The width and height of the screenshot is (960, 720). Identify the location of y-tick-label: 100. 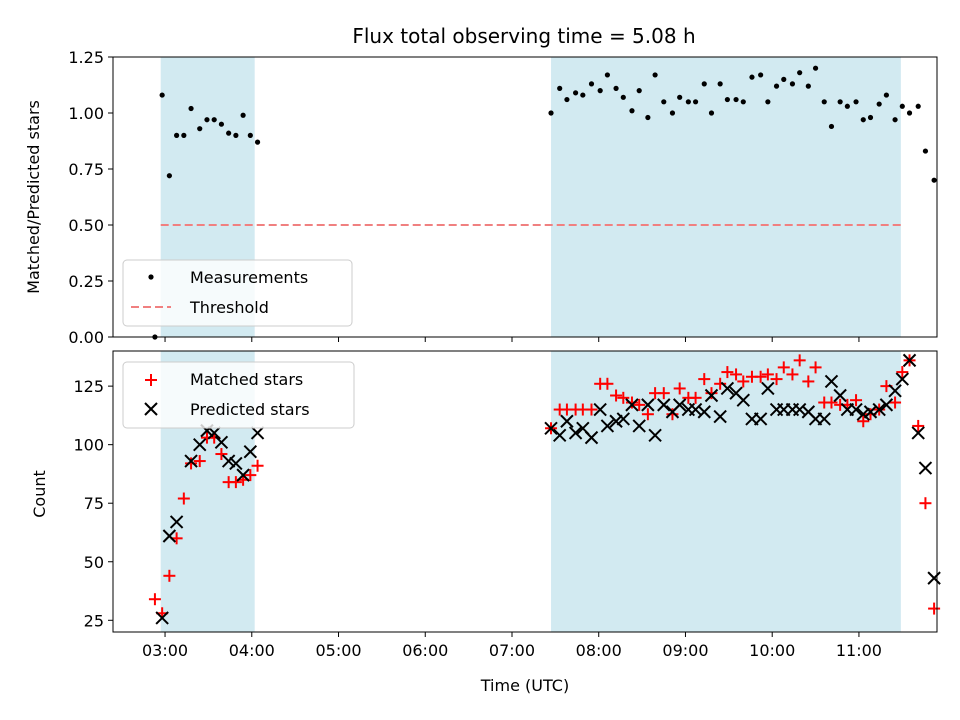
(88, 445).